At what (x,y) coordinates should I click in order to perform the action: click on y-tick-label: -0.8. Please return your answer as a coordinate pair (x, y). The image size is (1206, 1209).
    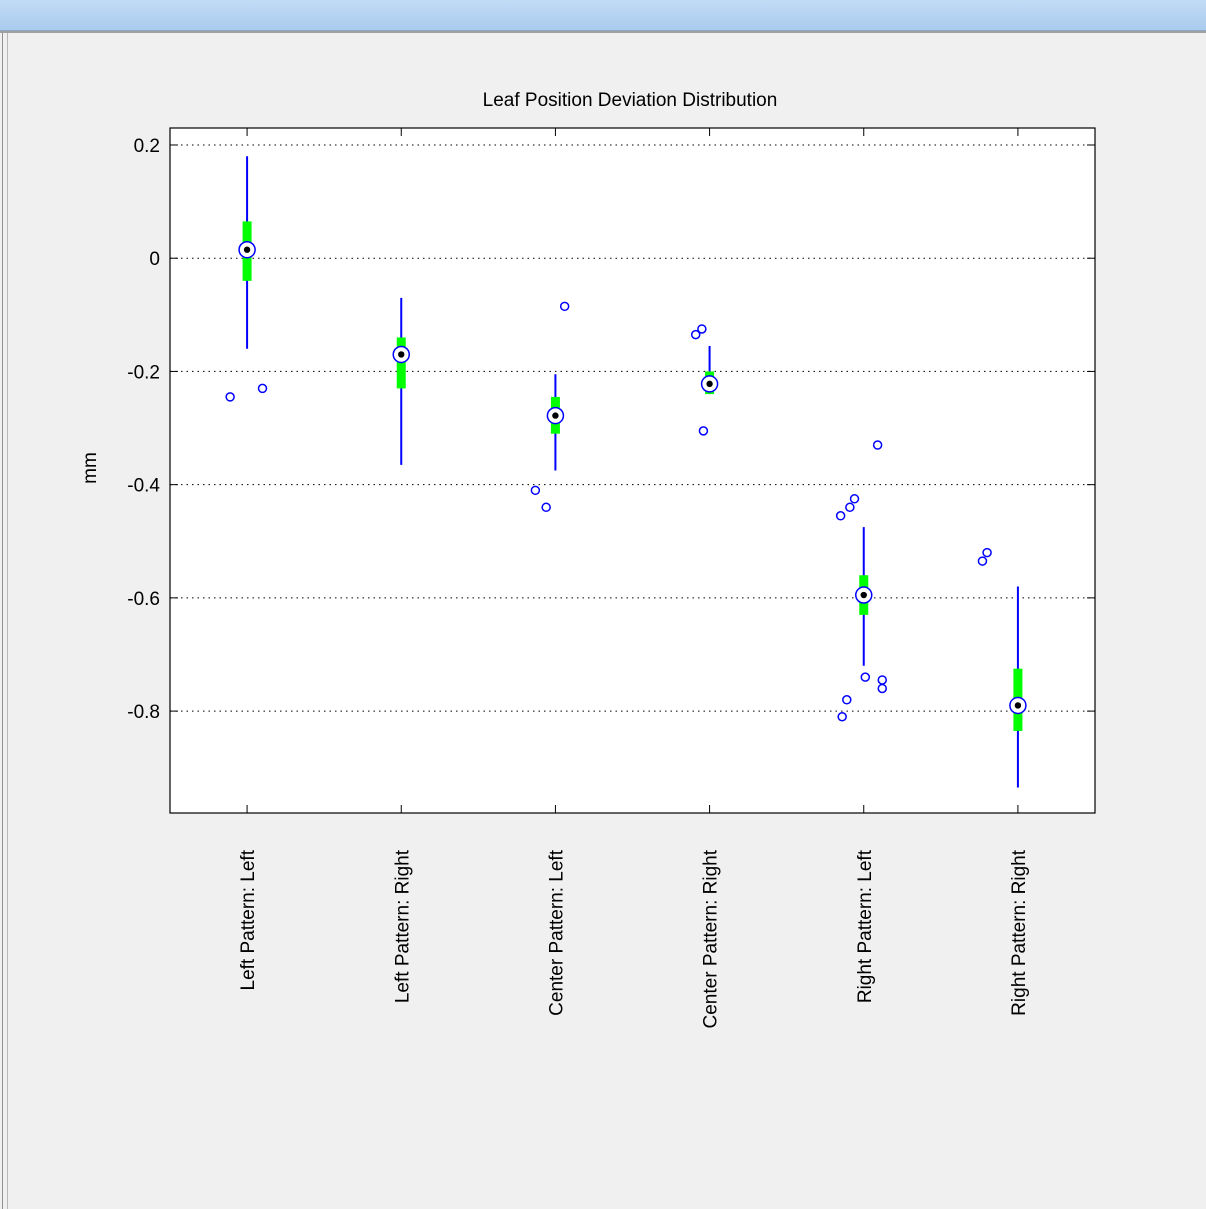
    Looking at the image, I should click on (143, 712).